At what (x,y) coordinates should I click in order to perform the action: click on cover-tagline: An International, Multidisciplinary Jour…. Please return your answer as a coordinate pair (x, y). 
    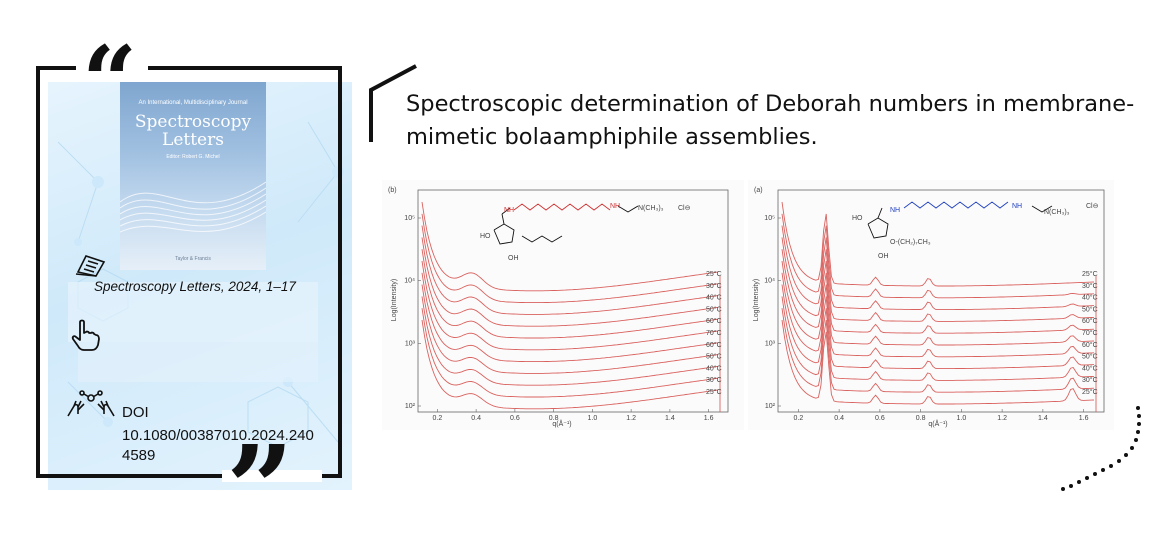
    Looking at the image, I should click on (193, 103).